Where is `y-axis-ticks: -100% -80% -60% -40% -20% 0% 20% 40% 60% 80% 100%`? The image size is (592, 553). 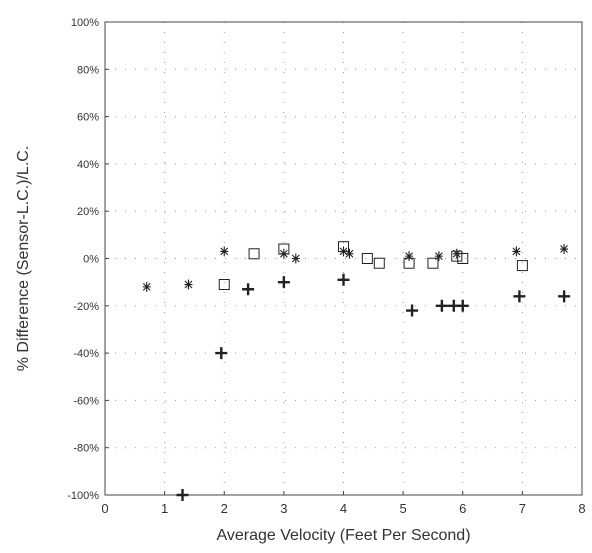 y-axis-ticks: -100% -80% -60% -40% -20% 0% 20% 40% 60% 80% 100% is located at coordinates (88, 259).